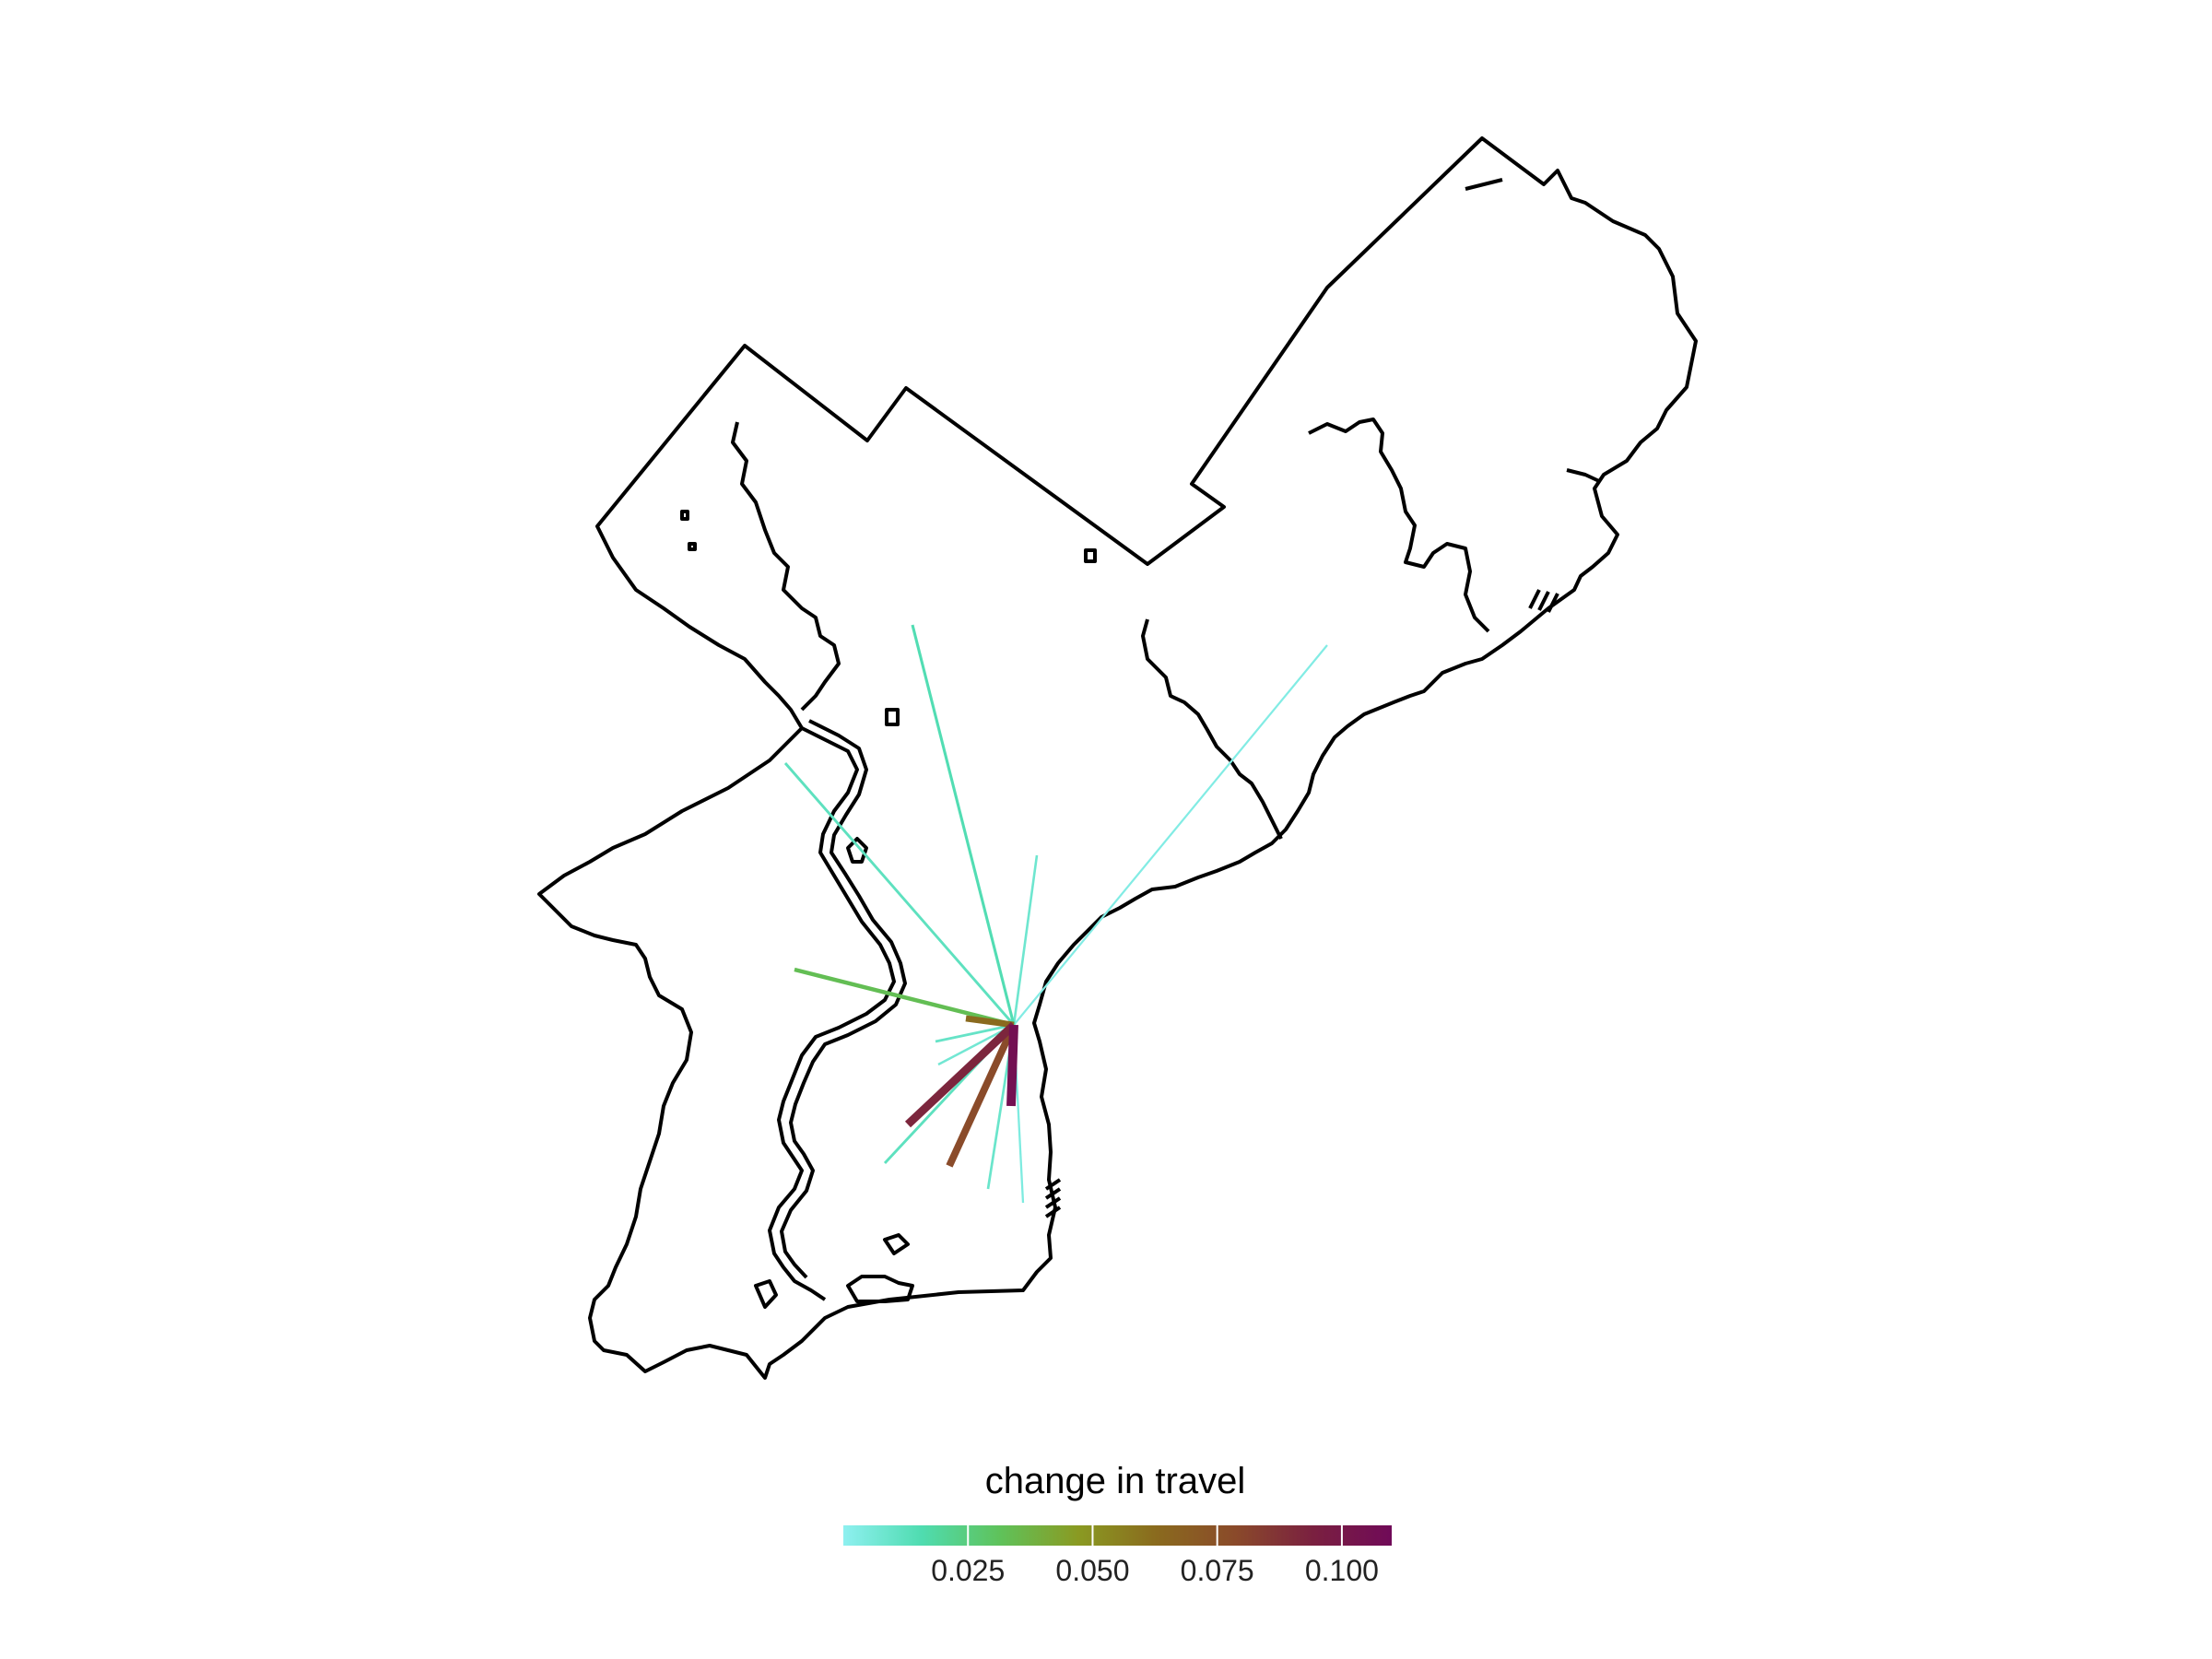 The image size is (2212, 1659). Describe the element at coordinates (1484, 184) in the screenshot. I see `creek-upper` at that location.